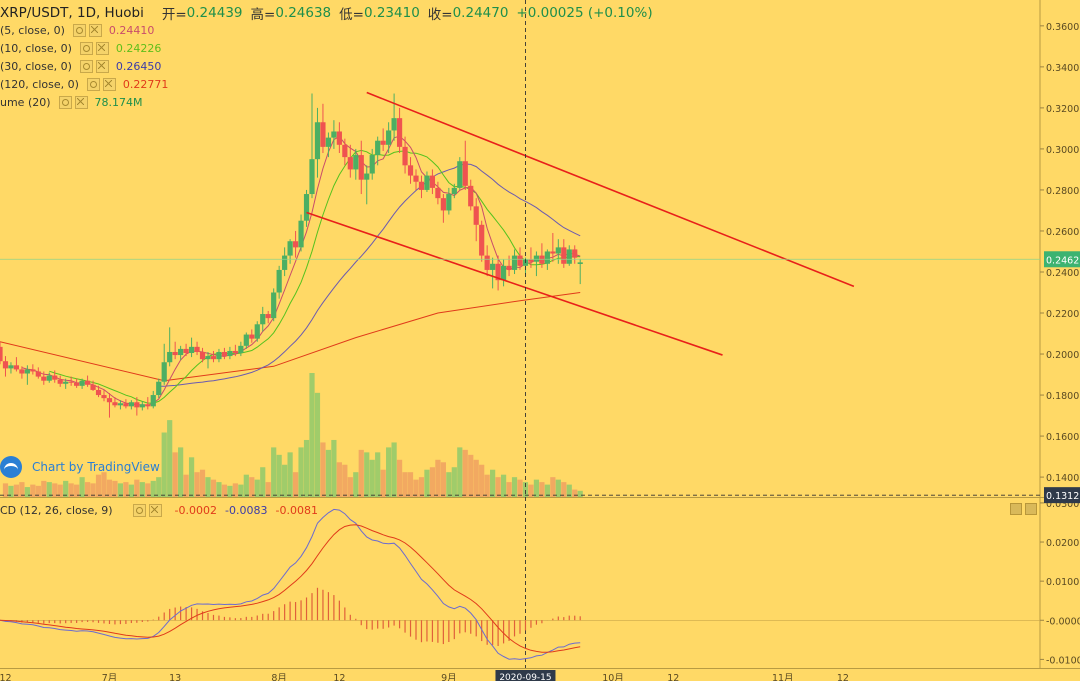 This screenshot has width=1080, height=681. I want to click on indicator-row-volume: ume (20) 78.174M, so click(71, 102).